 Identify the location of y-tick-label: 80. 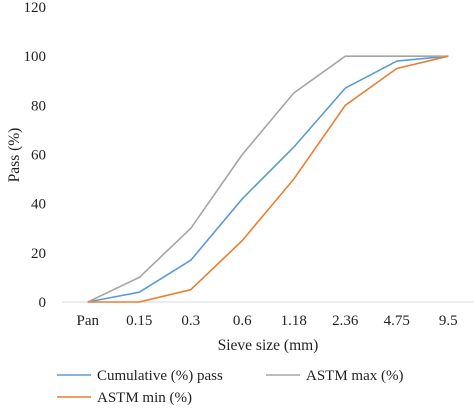
(38, 106).